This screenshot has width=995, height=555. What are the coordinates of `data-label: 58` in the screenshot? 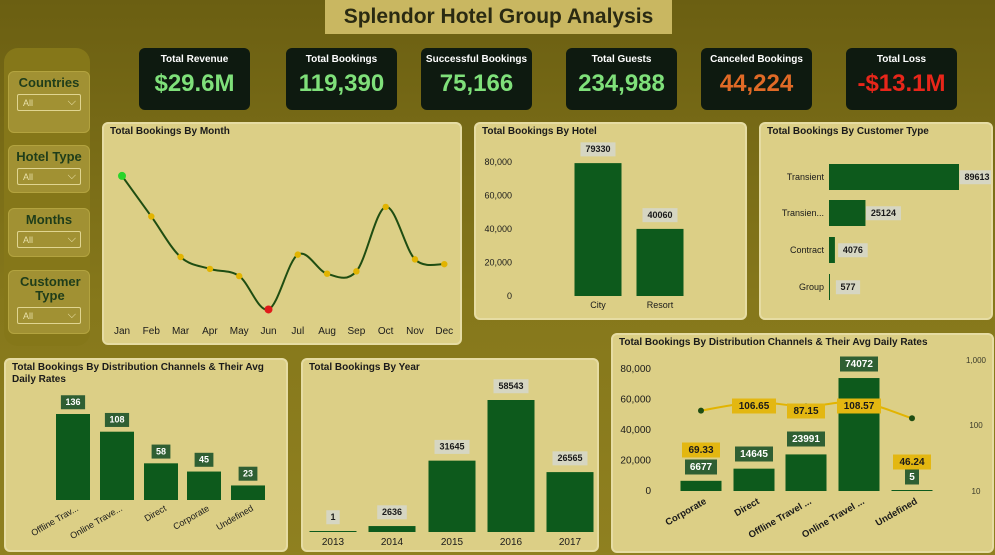 It's located at (161, 451).